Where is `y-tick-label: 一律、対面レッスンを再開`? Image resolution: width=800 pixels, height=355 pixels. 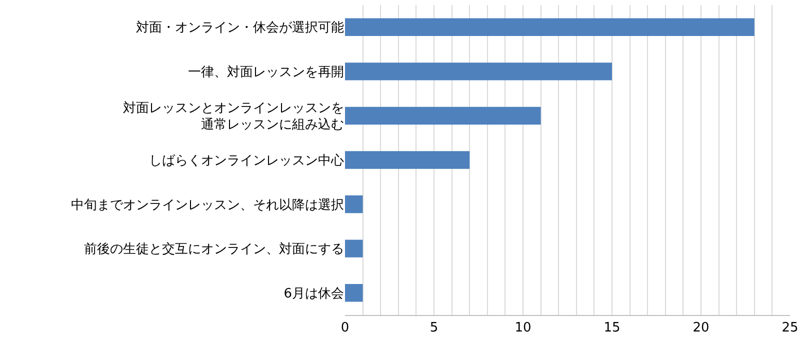 y-tick-label: 一律、対面レッスンを再開 is located at coordinates (266, 72).